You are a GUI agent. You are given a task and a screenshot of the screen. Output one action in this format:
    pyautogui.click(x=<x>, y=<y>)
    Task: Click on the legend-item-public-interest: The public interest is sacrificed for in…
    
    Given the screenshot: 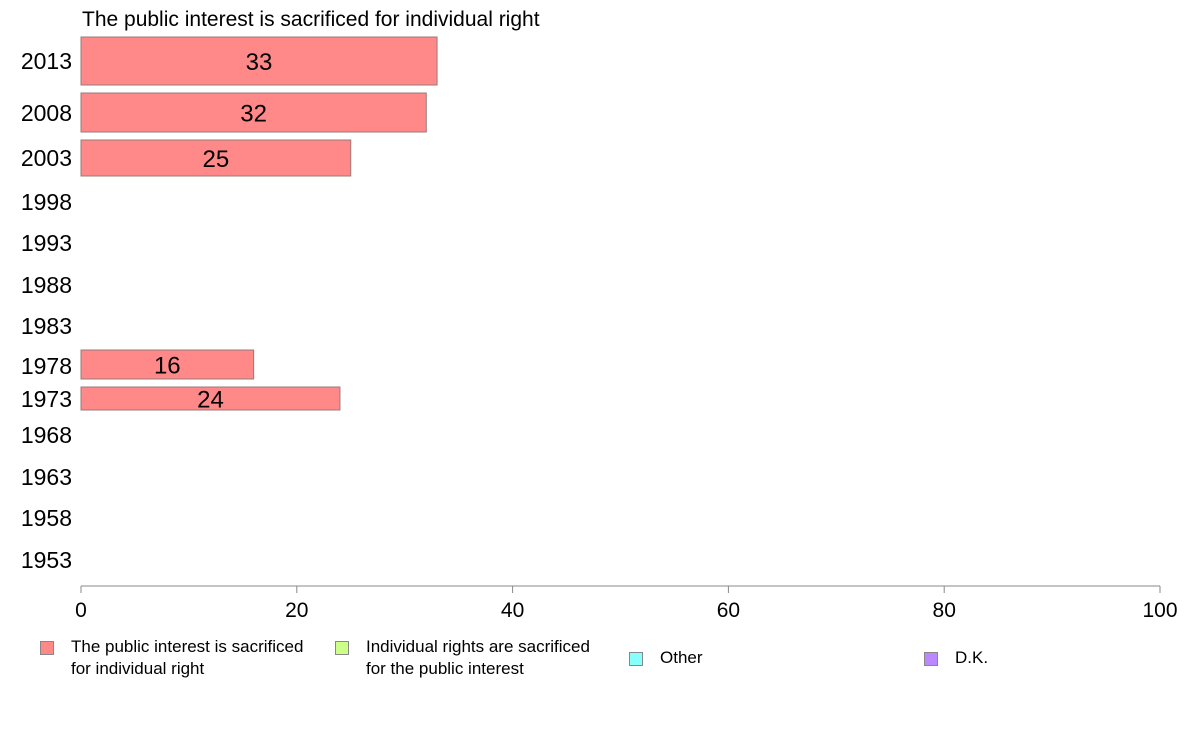 What is the action you would take?
    pyautogui.click(x=185, y=658)
    